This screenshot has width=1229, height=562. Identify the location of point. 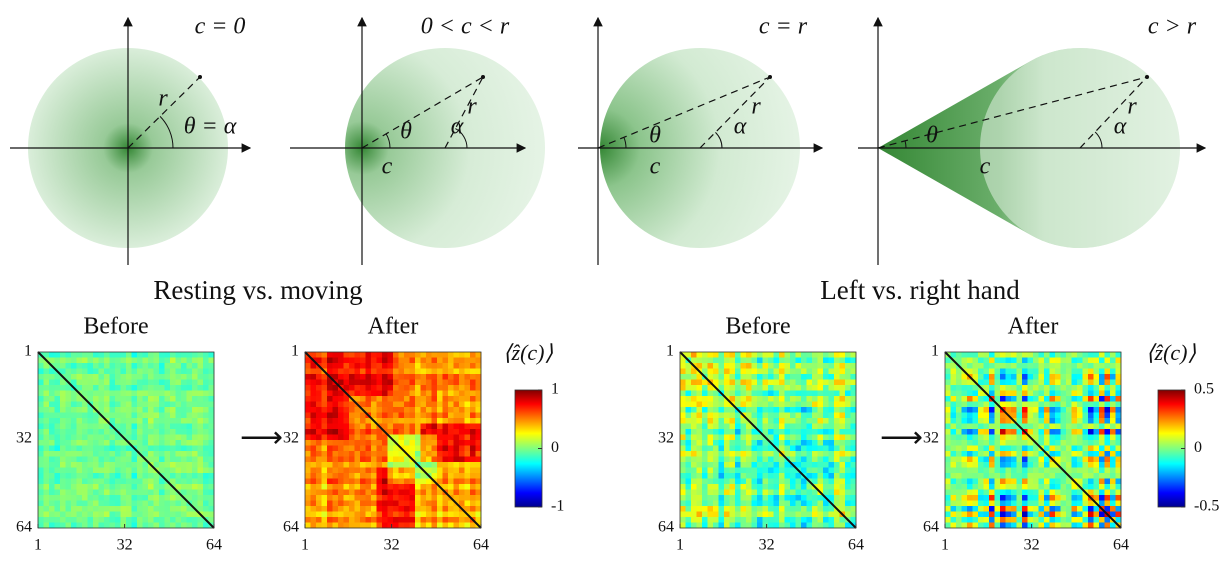
(770, 77).